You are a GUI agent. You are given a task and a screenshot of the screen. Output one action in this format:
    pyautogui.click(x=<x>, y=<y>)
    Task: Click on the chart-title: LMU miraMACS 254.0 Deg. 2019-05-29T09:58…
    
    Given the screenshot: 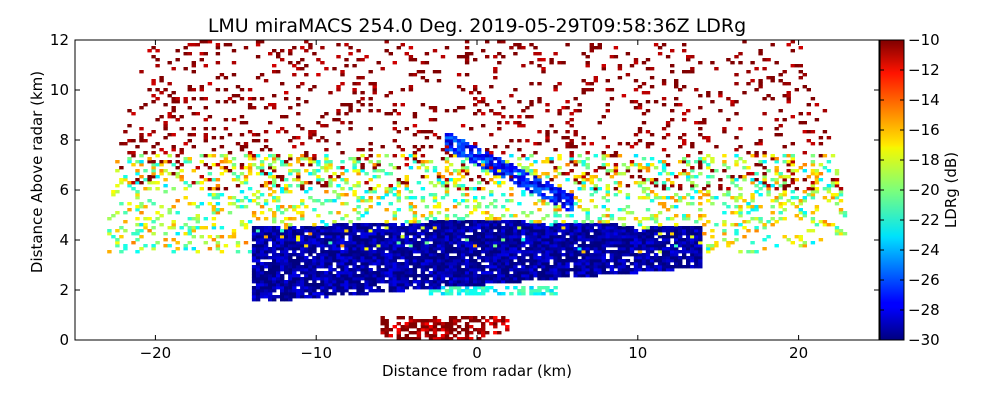 What is the action you would take?
    pyautogui.click(x=477, y=26)
    